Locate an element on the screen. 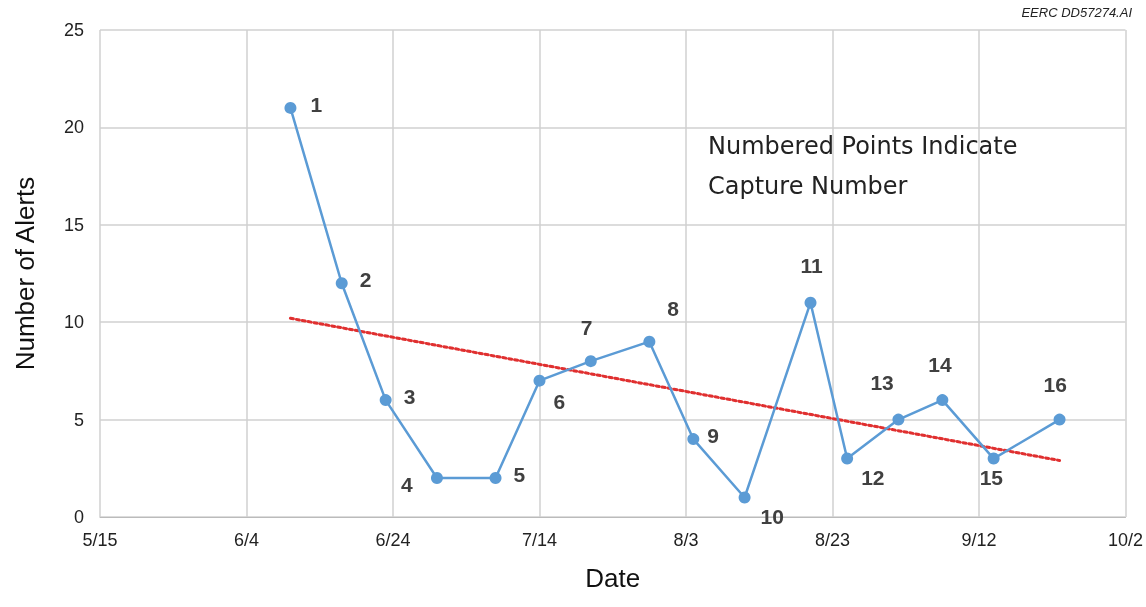  annotation: 7 is located at coordinates (586, 328).